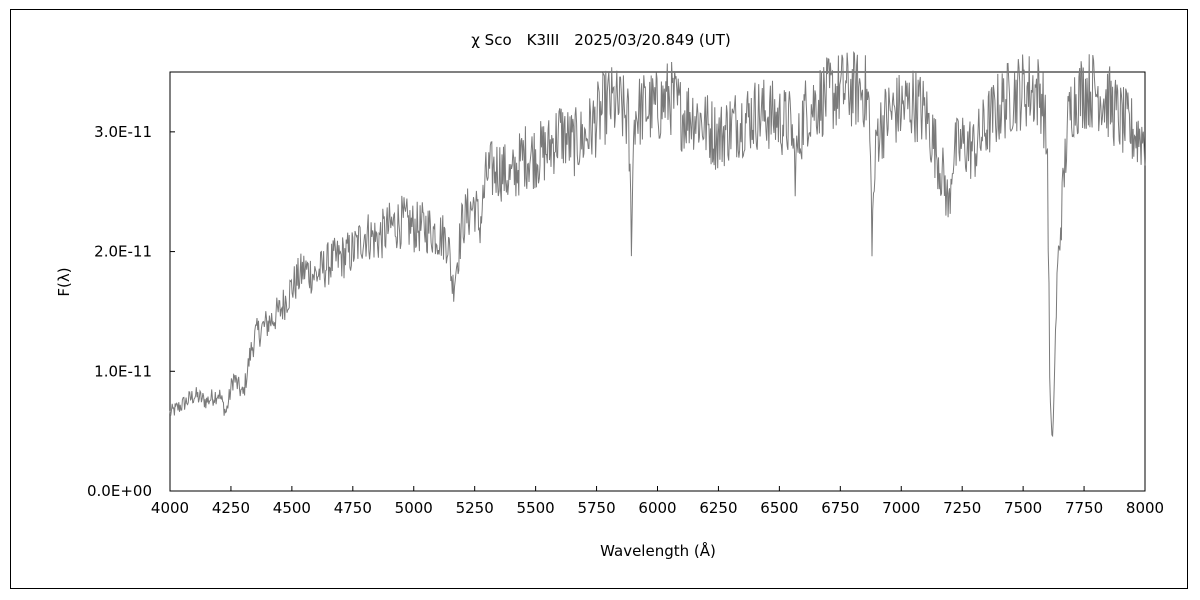 The image size is (1200, 600). I want to click on x-tick-label: 5250, so click(475, 508).